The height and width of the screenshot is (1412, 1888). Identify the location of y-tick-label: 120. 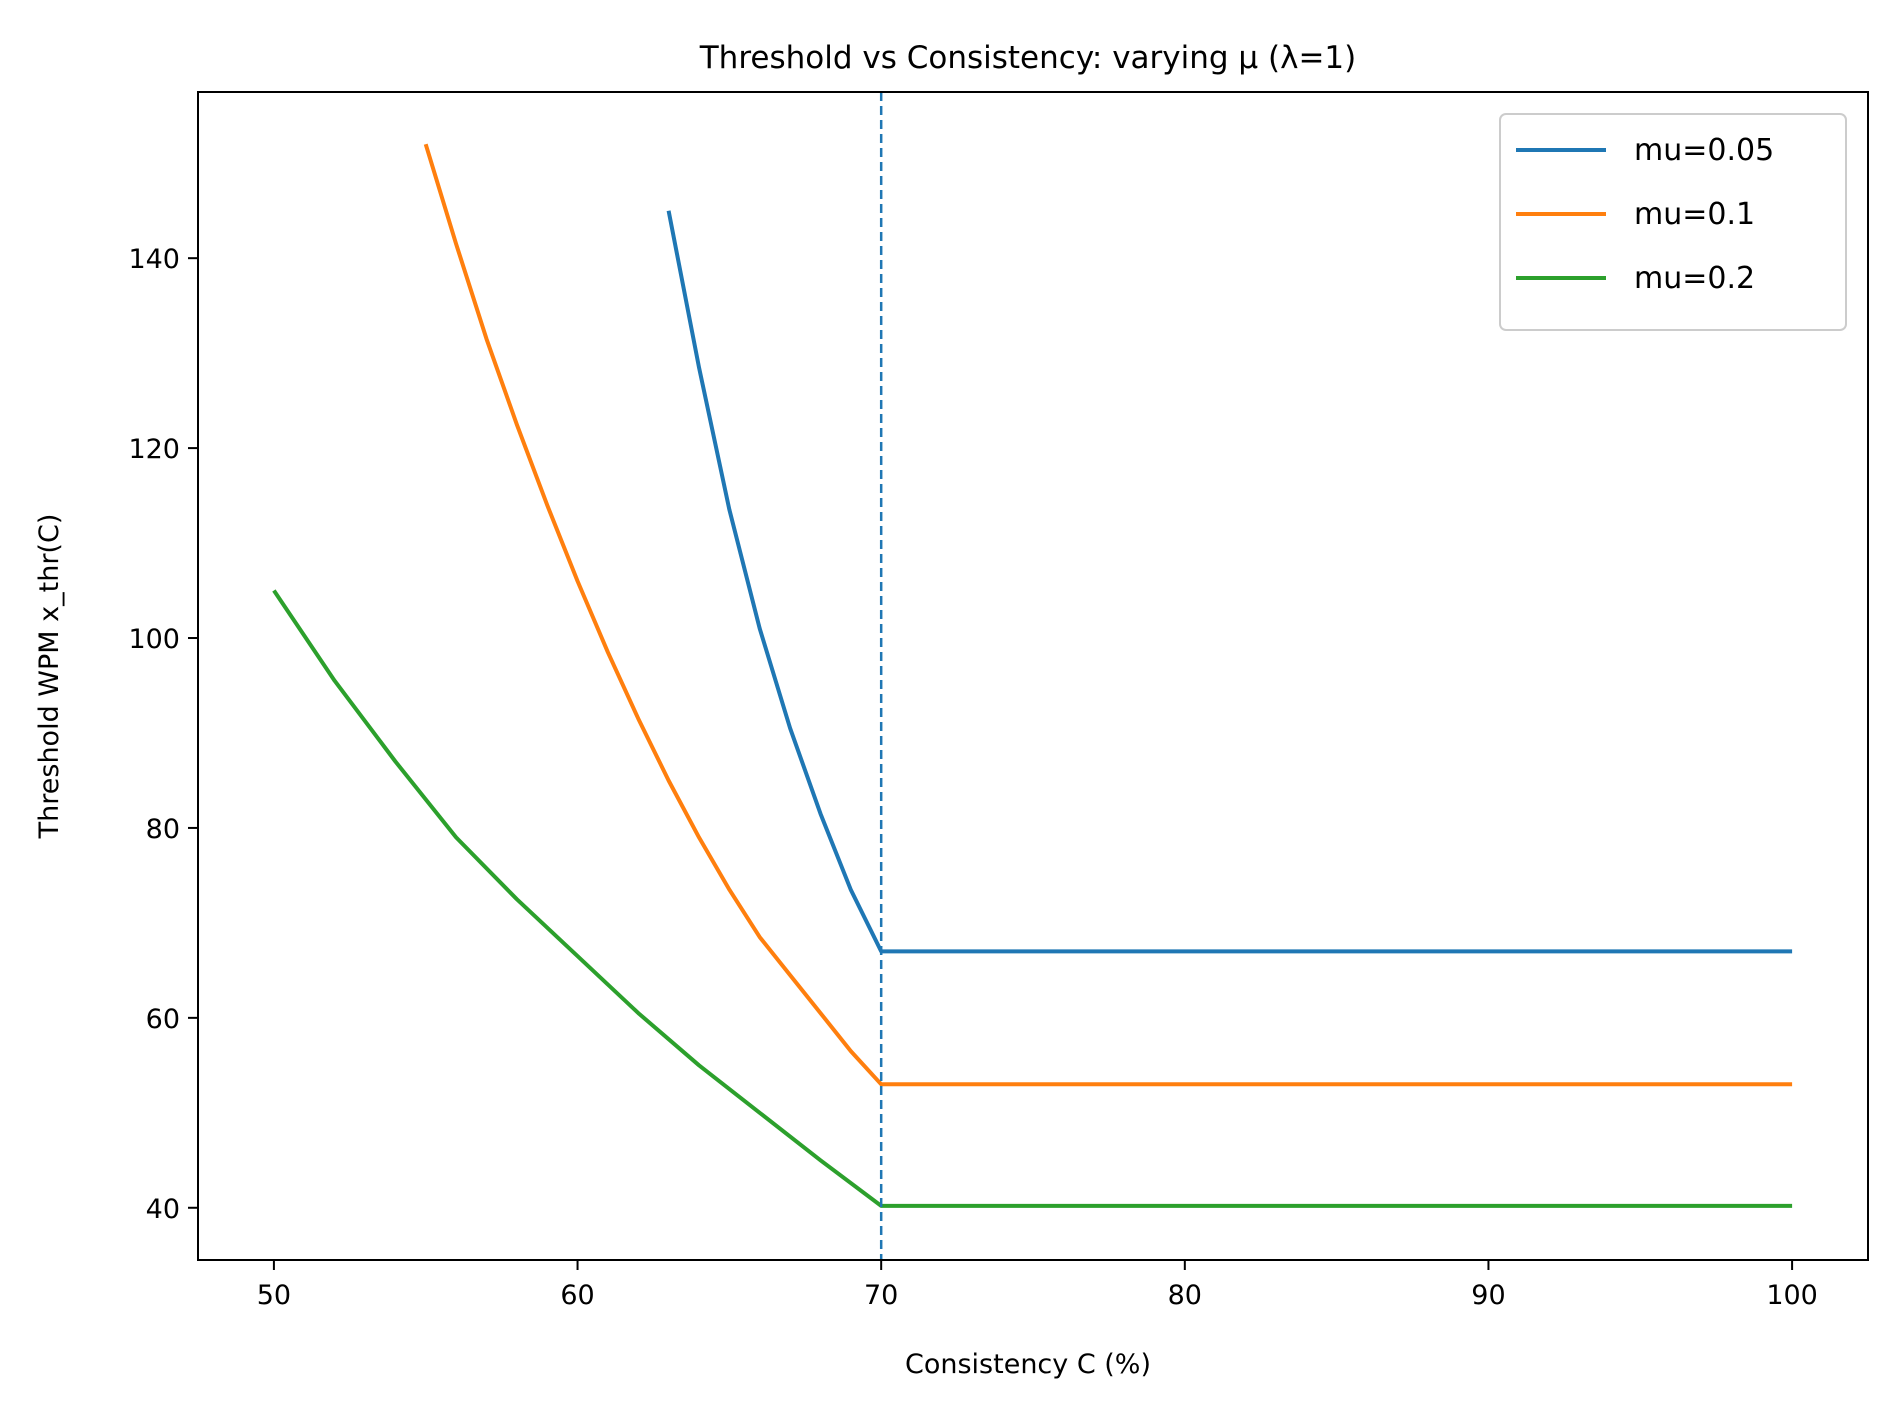
(154, 449).